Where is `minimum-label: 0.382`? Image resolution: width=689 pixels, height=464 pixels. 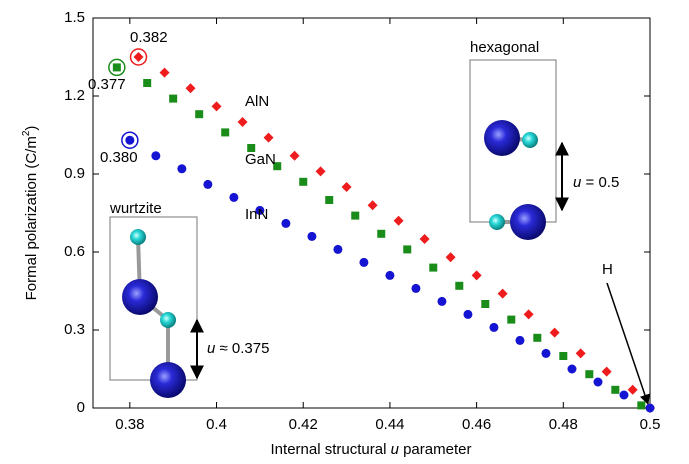
minimum-label: 0.382 is located at coordinates (149, 37).